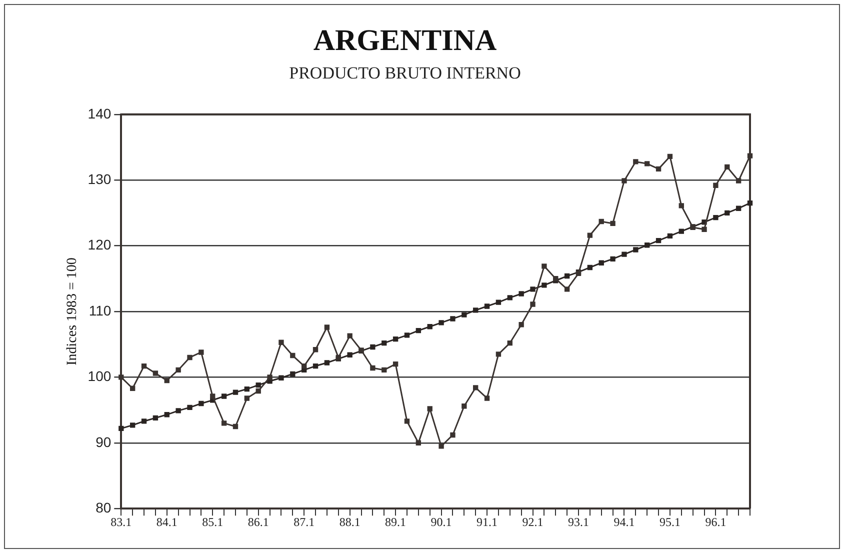  What do you see at coordinates (100, 376) in the screenshot?
I see `y-tick-label: 100` at bounding box center [100, 376].